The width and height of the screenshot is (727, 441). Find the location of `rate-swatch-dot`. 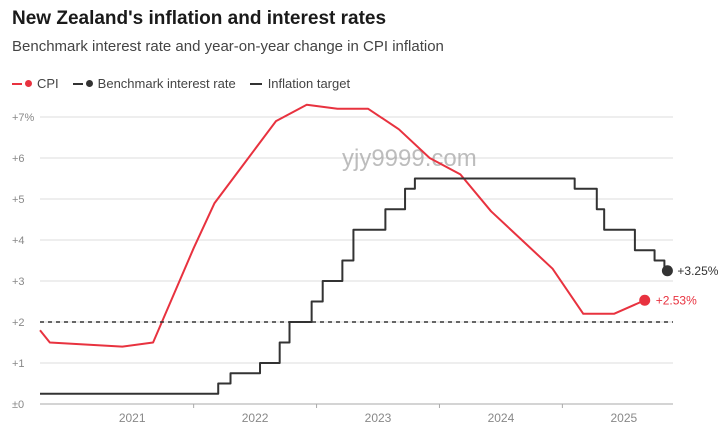

rate-swatch-dot is located at coordinates (89, 83).